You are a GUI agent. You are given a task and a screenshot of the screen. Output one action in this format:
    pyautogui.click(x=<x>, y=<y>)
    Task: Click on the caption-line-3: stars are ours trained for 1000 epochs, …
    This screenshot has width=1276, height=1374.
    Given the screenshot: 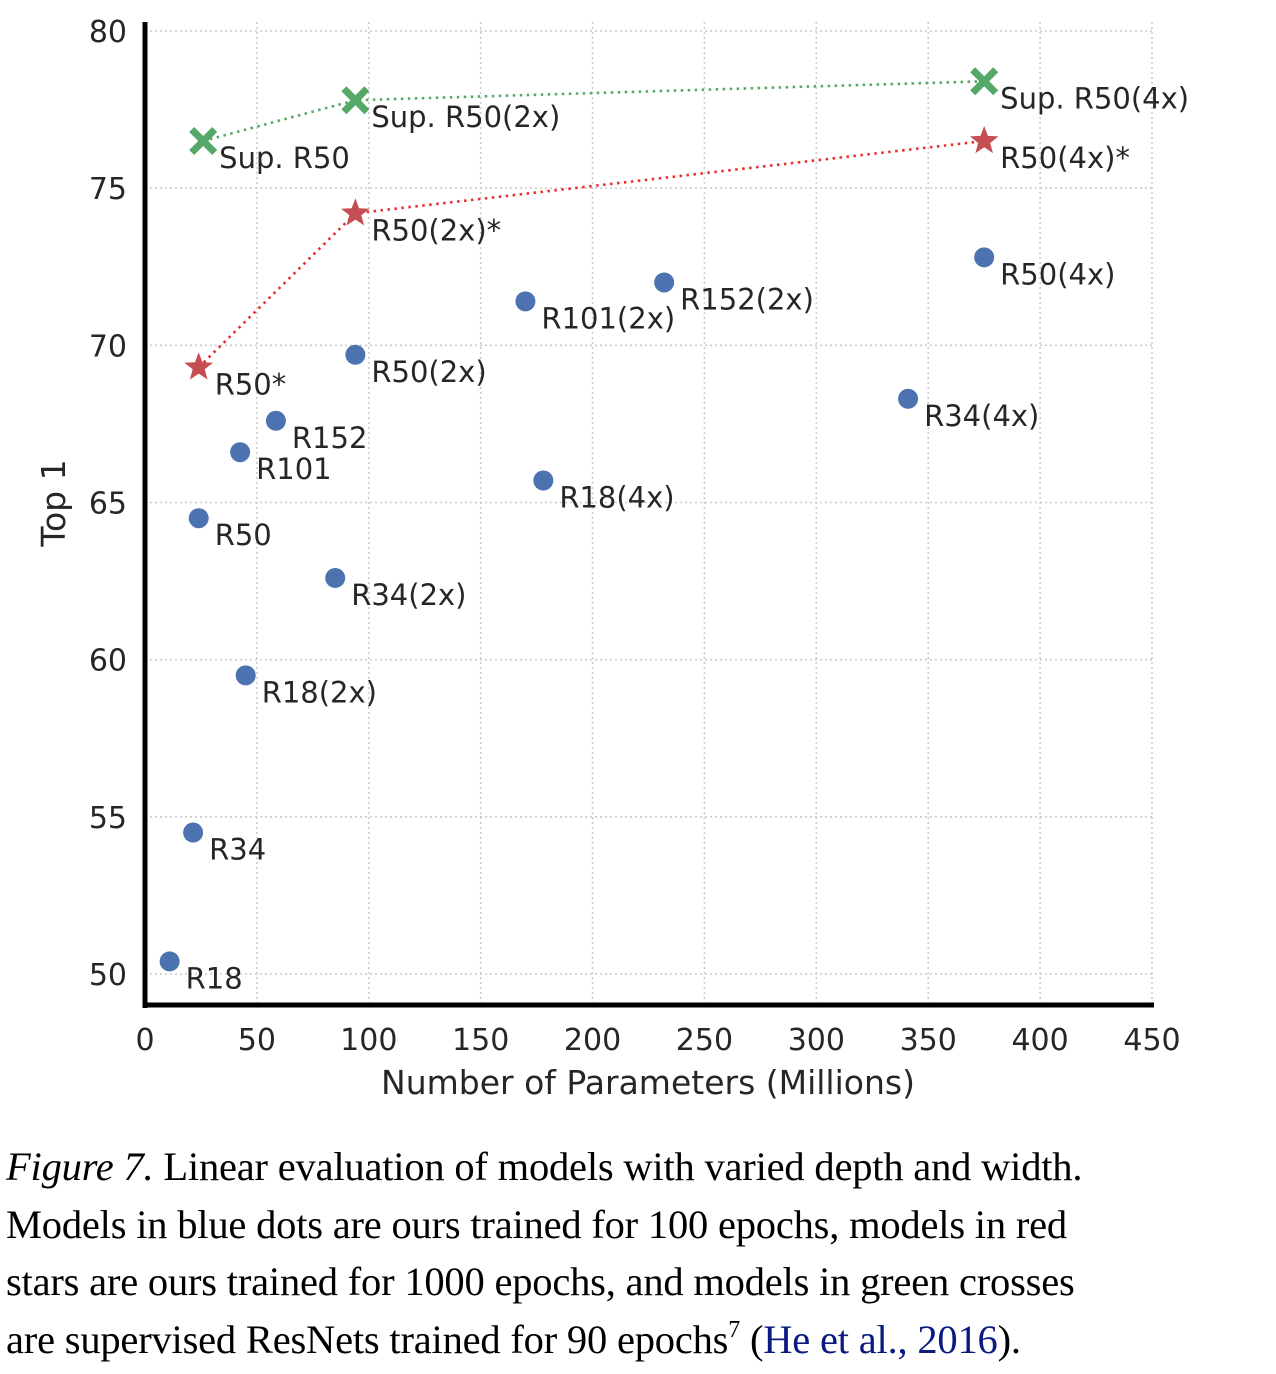 What is the action you would take?
    pyautogui.click(x=540, y=1281)
    